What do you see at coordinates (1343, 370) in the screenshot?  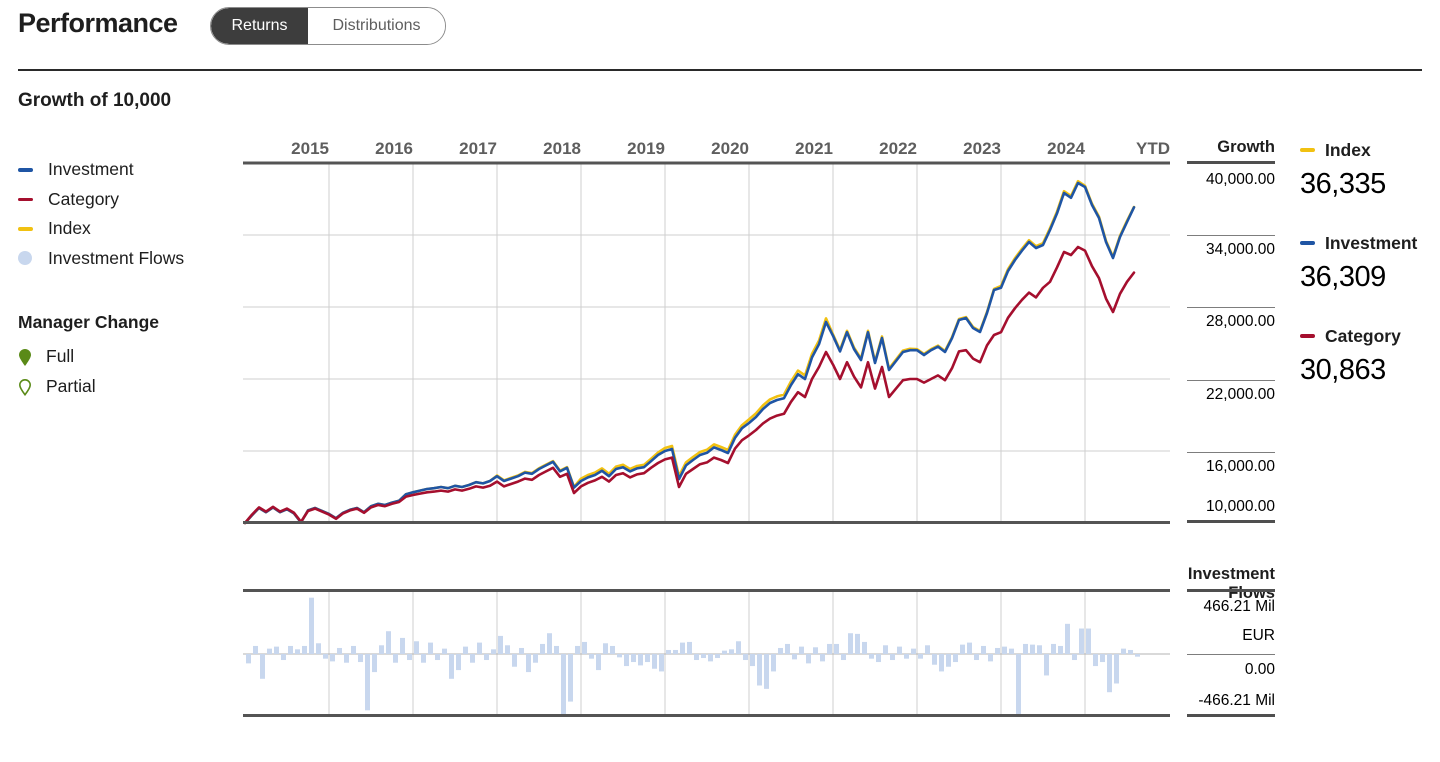 I see `summary-value-category: 30,863` at bounding box center [1343, 370].